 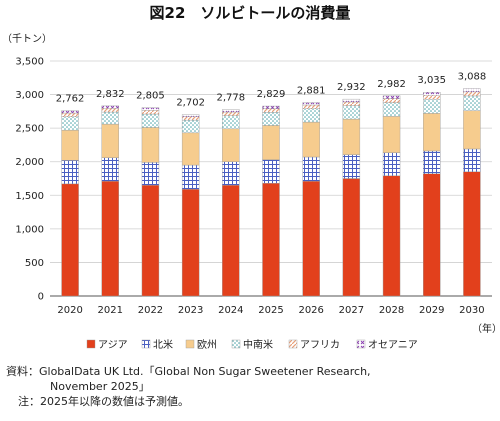 What do you see at coordinates (311, 91) in the screenshot?
I see `total-label: 2,881` at bounding box center [311, 91].